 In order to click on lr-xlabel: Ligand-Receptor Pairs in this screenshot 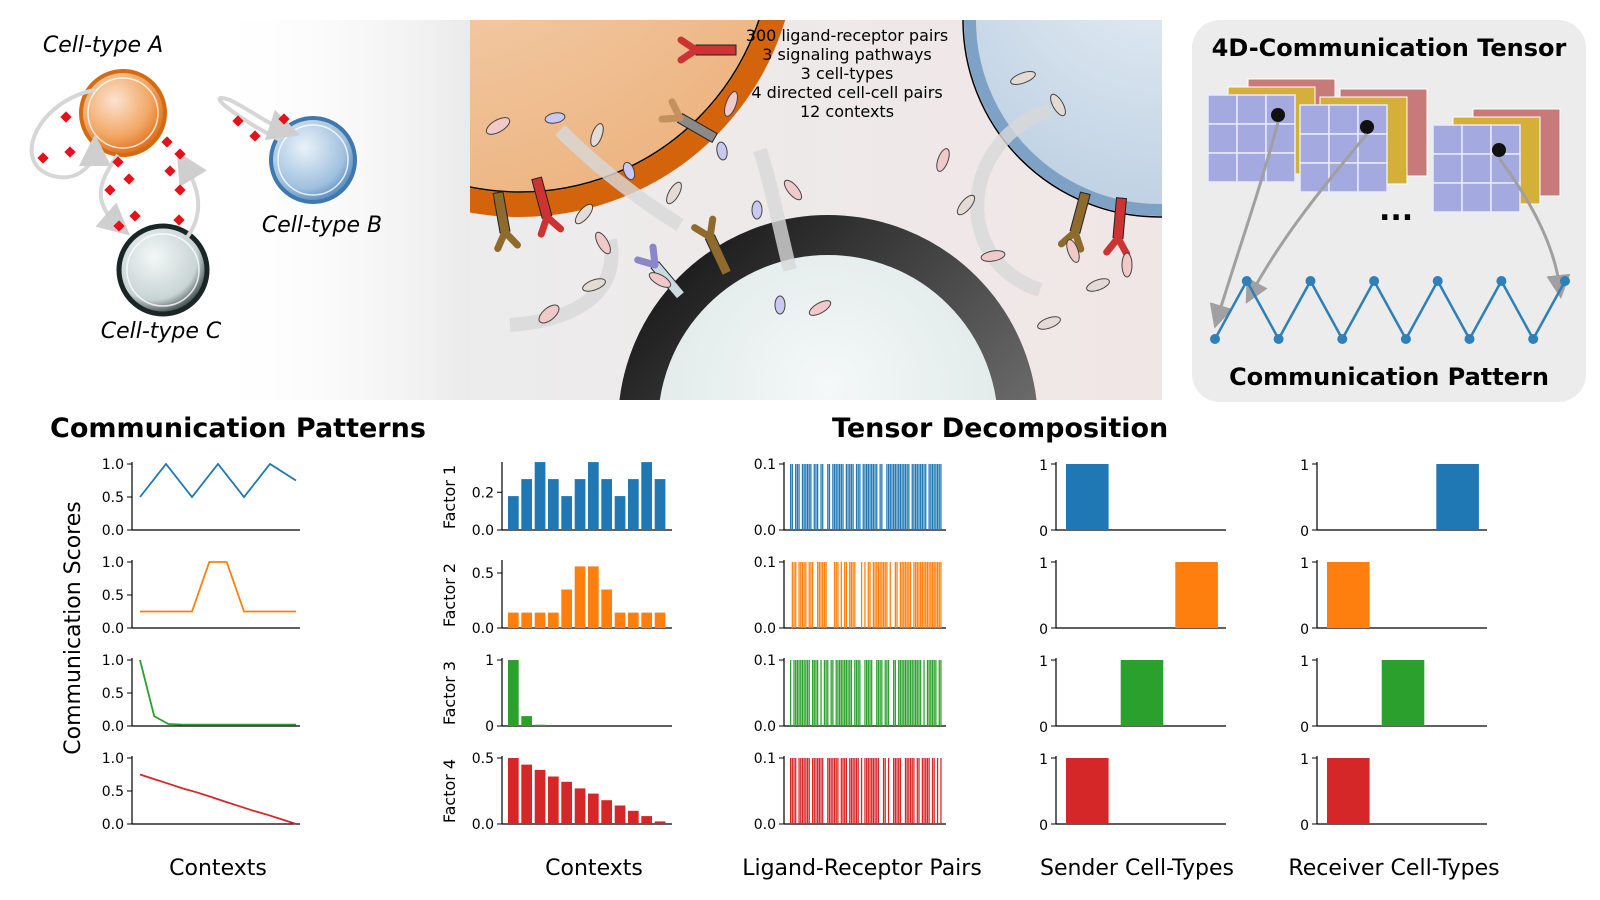, I will do `click(862, 868)`.